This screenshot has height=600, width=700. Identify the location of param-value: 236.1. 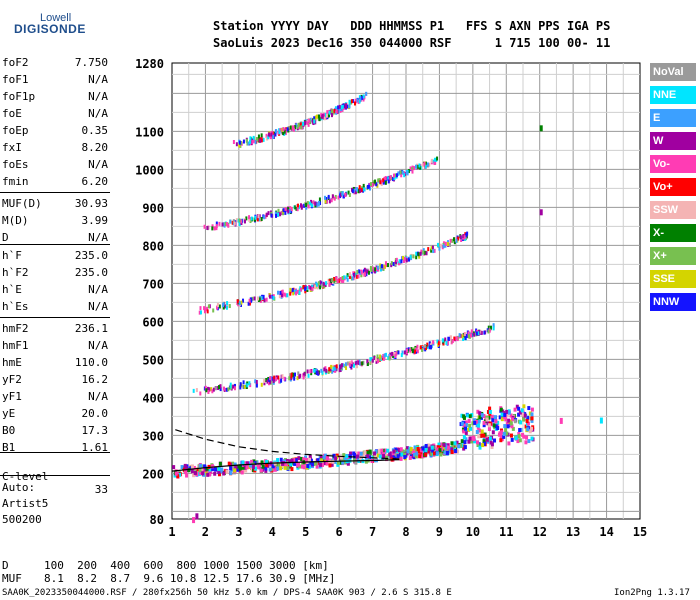
(91, 328).